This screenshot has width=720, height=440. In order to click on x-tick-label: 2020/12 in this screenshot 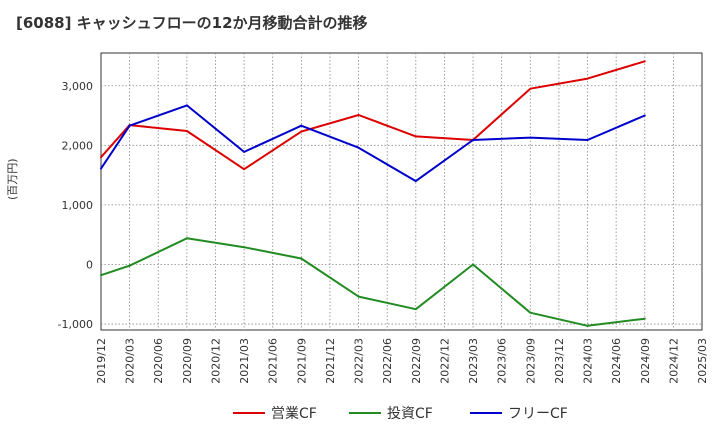, I will do `click(215, 361)`.